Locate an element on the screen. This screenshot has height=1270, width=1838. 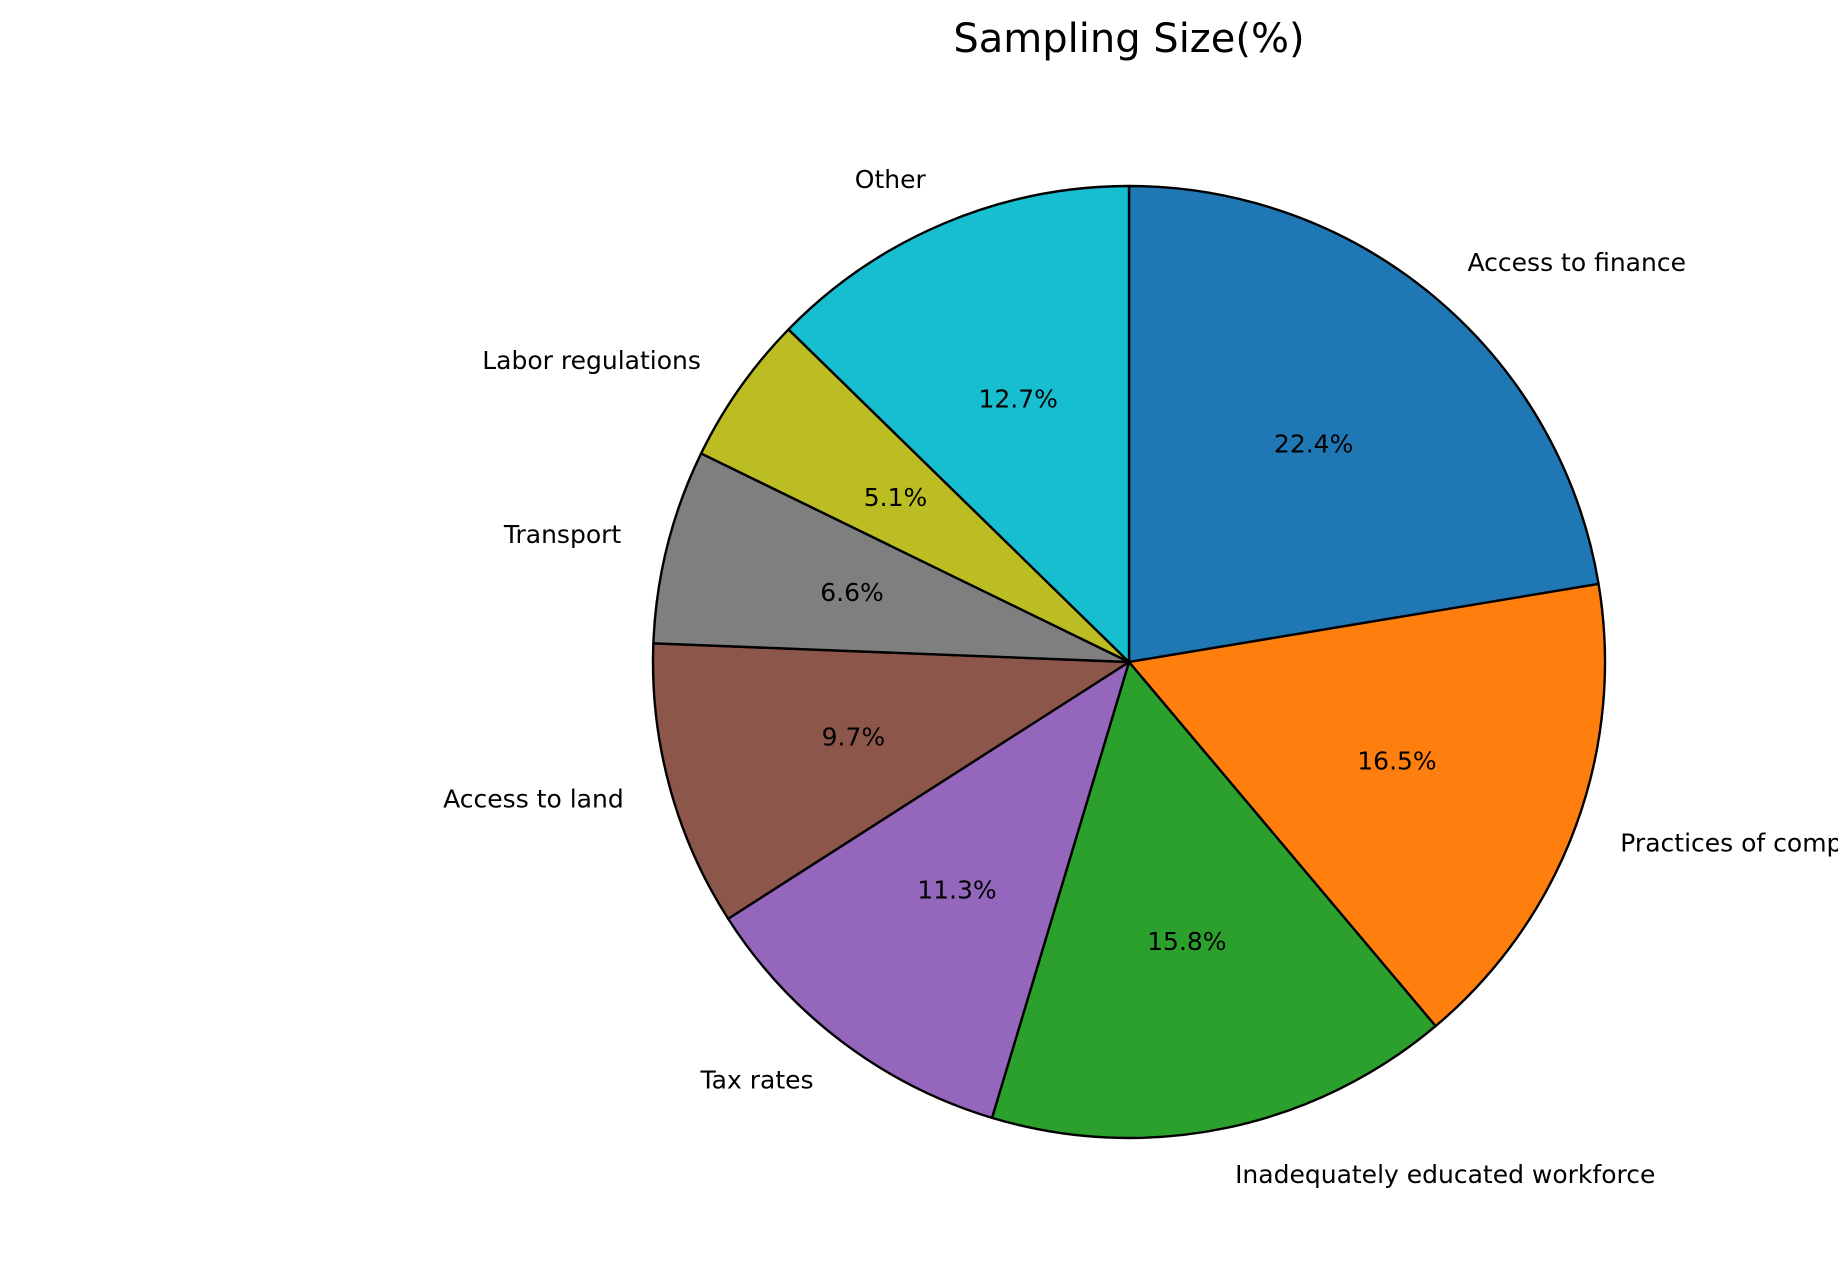
percent-label-5: 6.6% is located at coordinates (852, 592).